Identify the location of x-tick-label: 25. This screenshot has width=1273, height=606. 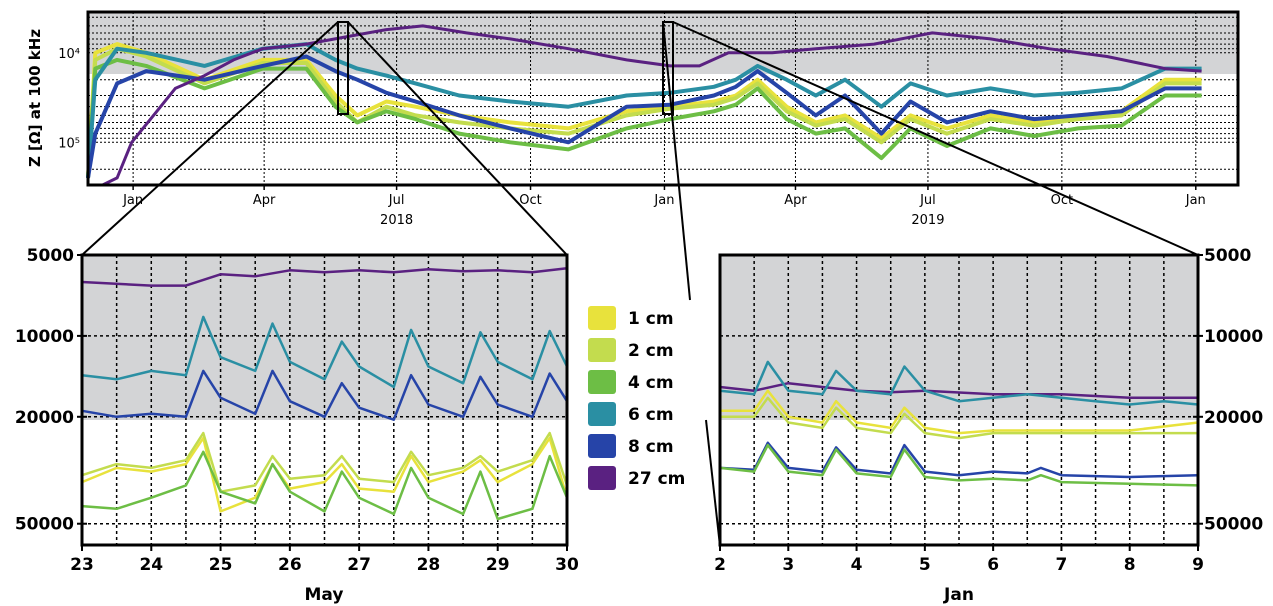
(221, 565).